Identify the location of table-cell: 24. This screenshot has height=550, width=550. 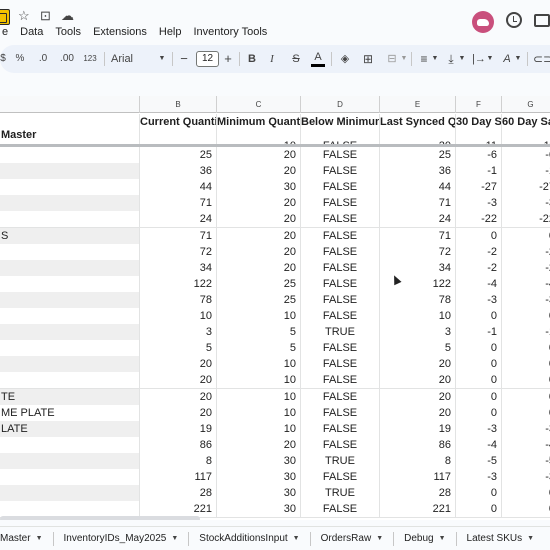
(178, 219).